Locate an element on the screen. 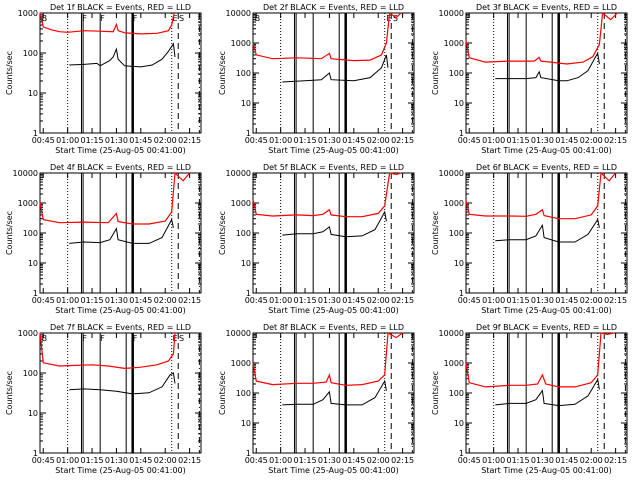 The height and width of the screenshot is (484, 640). interval-marker-label: B is located at coordinates (45, 338).